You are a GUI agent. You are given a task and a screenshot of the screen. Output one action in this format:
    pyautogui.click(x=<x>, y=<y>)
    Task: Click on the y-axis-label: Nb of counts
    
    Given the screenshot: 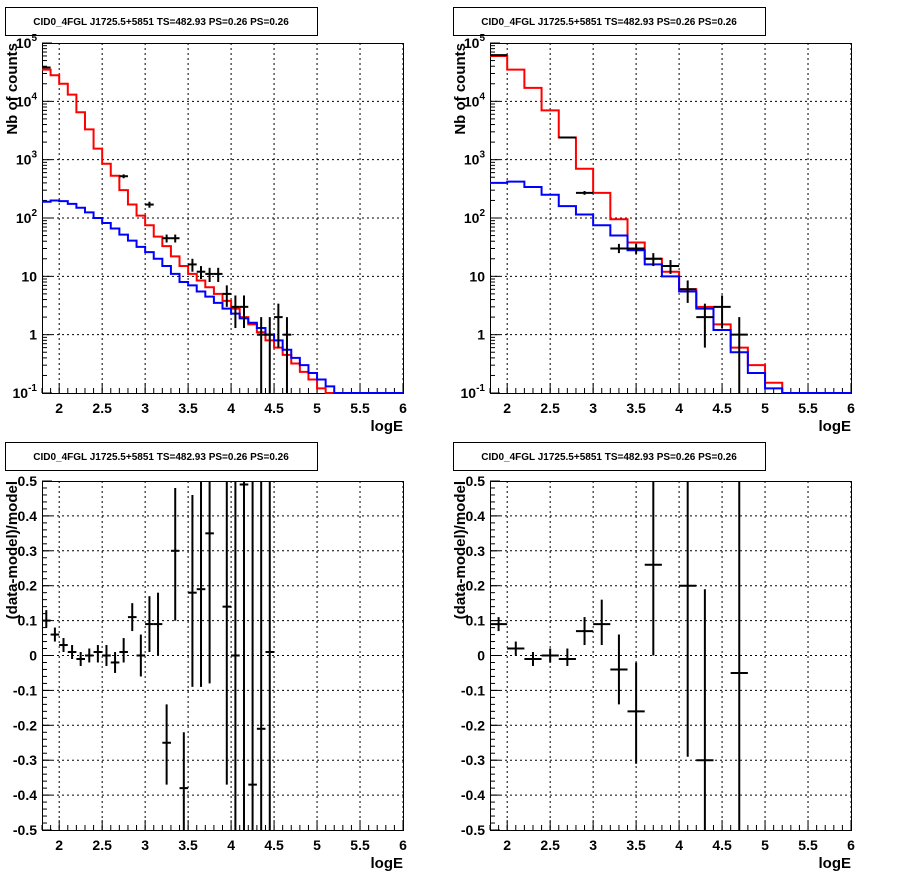 What is the action you would take?
    pyautogui.click(x=460, y=89)
    